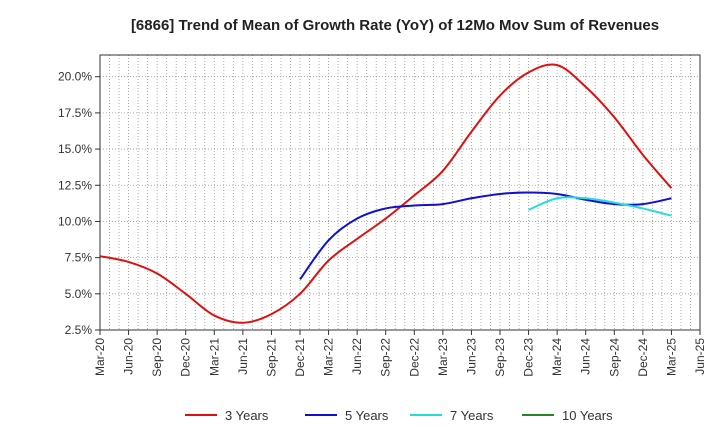 The height and width of the screenshot is (440, 720). Describe the element at coordinates (600, 206) in the screenshot. I see `series-line-7-years` at that location.